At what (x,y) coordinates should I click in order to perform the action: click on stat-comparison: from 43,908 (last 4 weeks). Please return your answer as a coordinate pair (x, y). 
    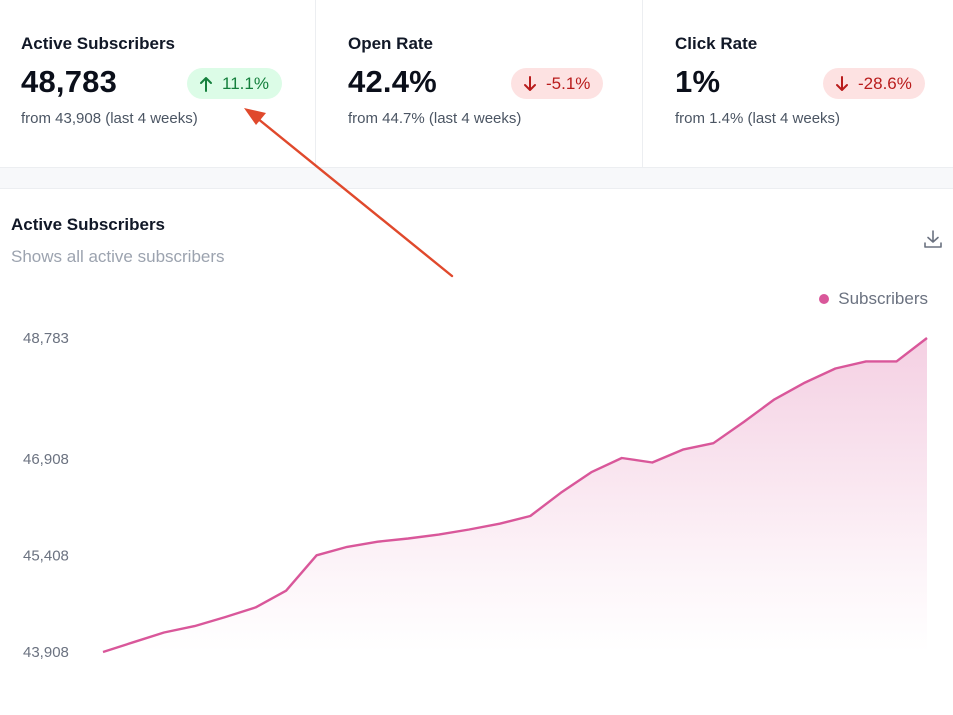
    Looking at the image, I should click on (109, 118).